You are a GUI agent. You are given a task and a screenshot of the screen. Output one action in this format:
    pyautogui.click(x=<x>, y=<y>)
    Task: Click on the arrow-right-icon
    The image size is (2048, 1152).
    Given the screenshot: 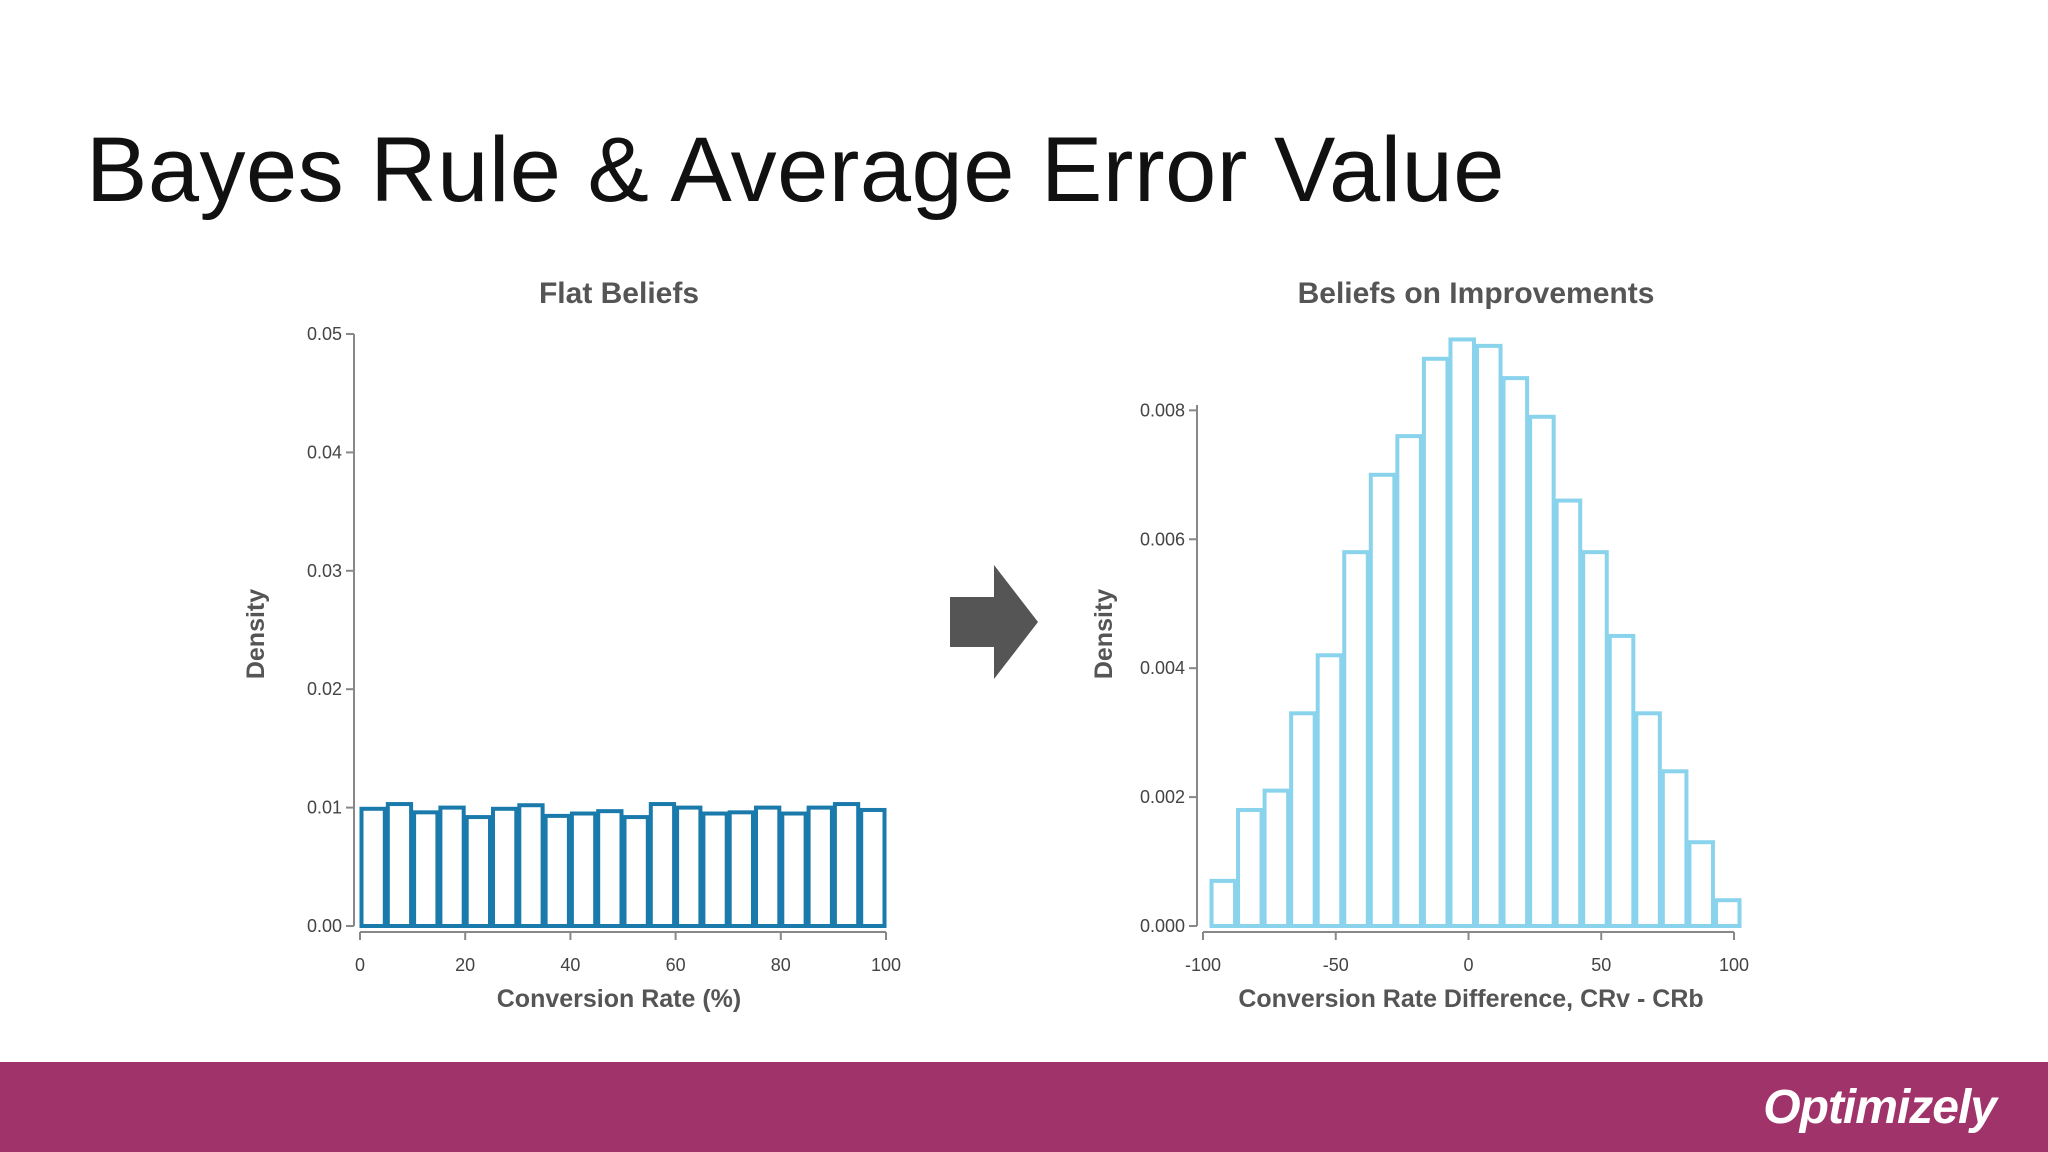 What is the action you would take?
    pyautogui.click(x=994, y=622)
    